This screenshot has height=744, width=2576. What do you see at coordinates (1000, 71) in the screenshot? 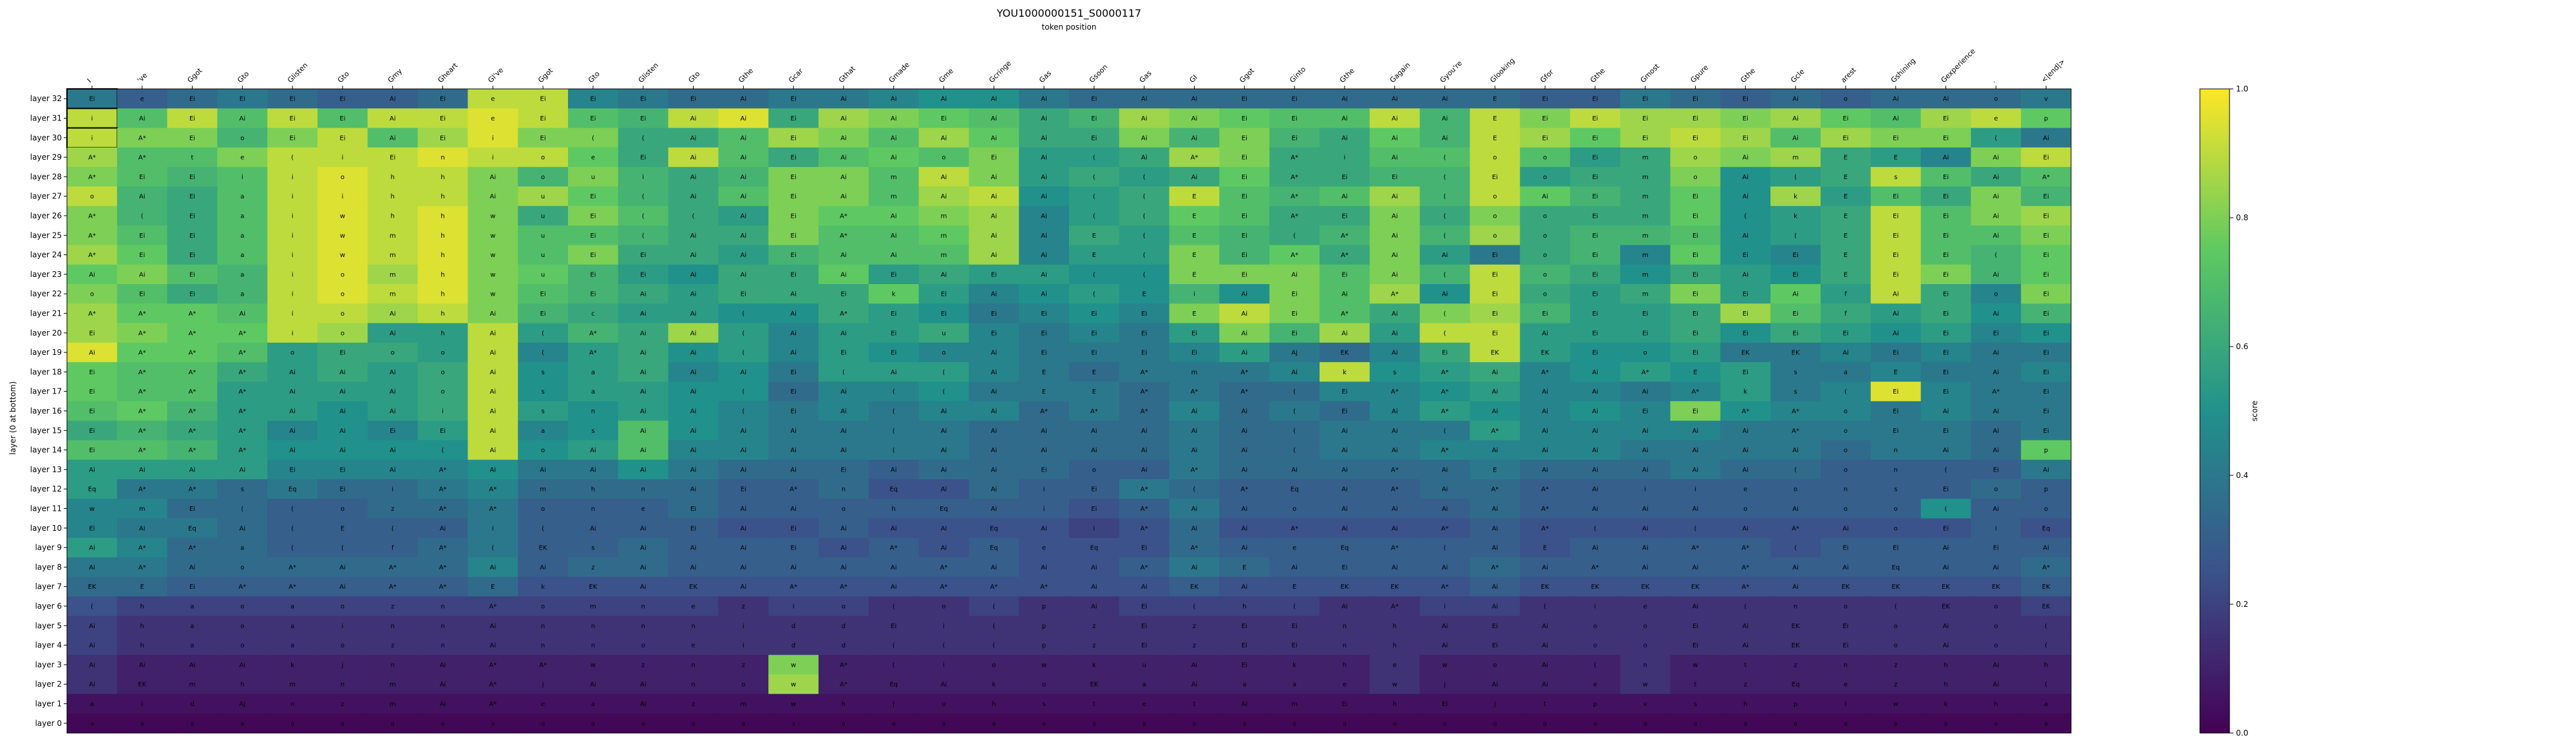
I see `x-tick-label: Gcringe` at bounding box center [1000, 71].